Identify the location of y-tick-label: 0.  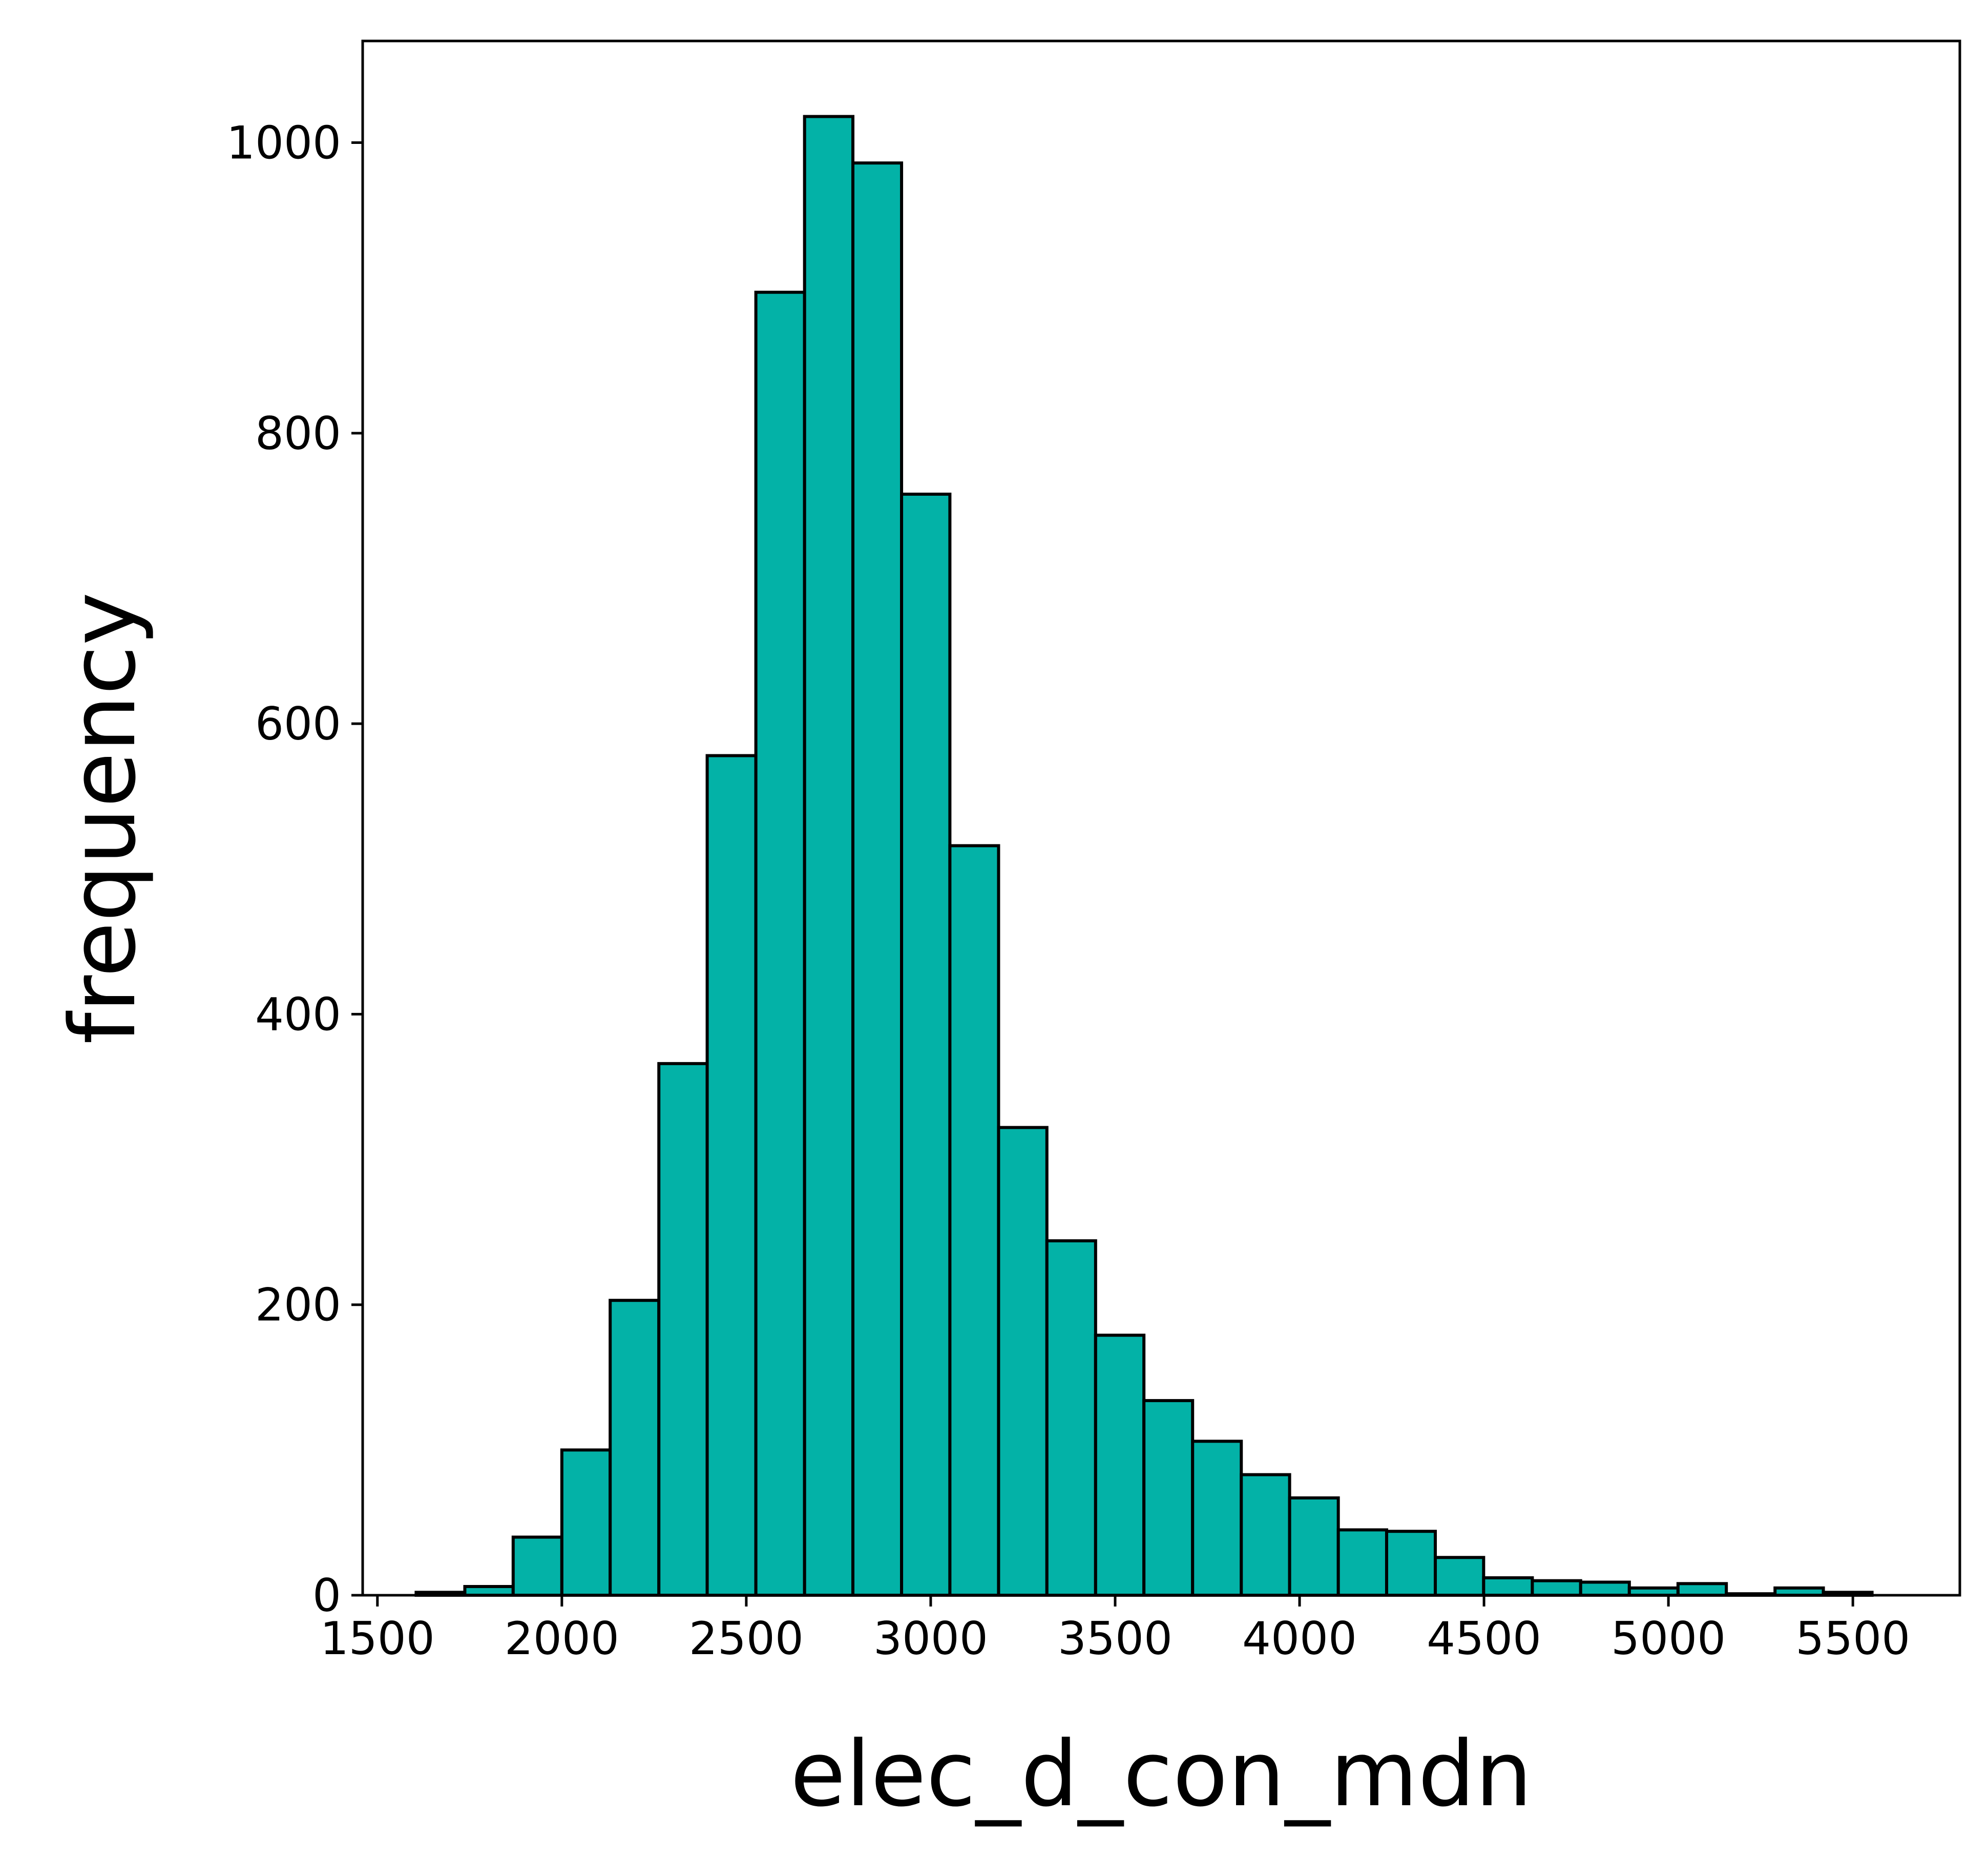
(326, 1596).